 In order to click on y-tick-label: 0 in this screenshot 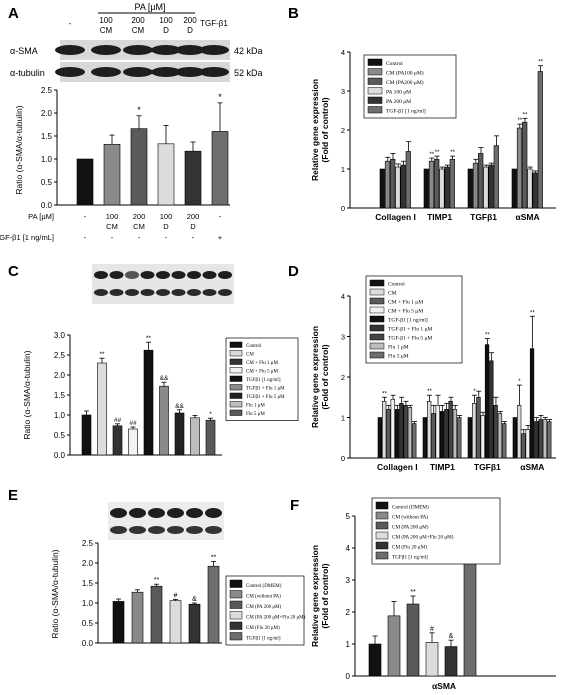, I will do `click(343, 208)`.